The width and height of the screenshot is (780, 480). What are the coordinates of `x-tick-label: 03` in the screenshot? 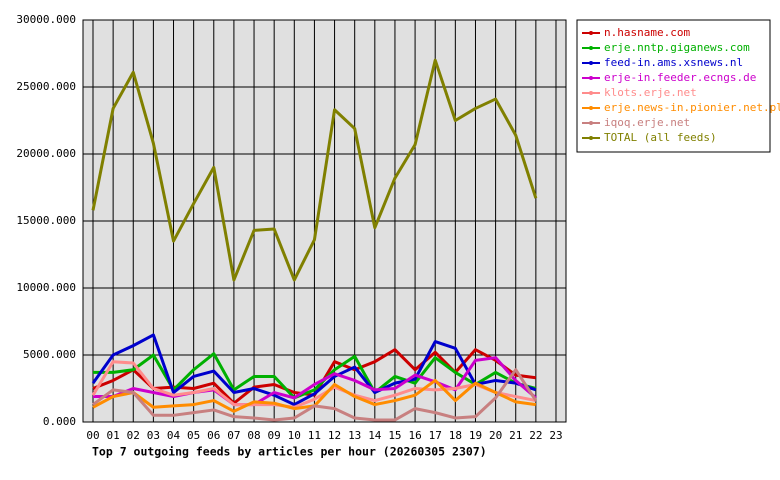 It's located at (153, 435).